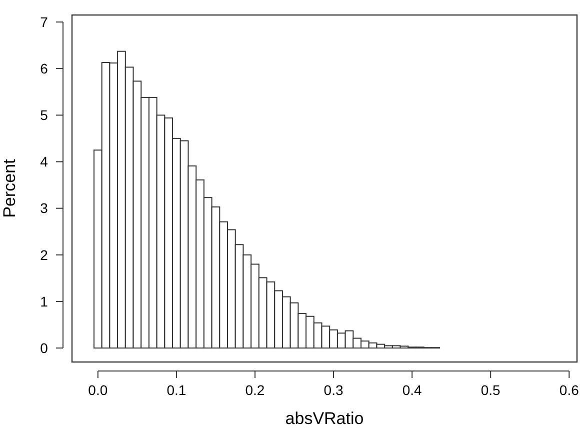 The height and width of the screenshot is (438, 585). What do you see at coordinates (44, 162) in the screenshot?
I see `y-tick-label: 4` at bounding box center [44, 162].